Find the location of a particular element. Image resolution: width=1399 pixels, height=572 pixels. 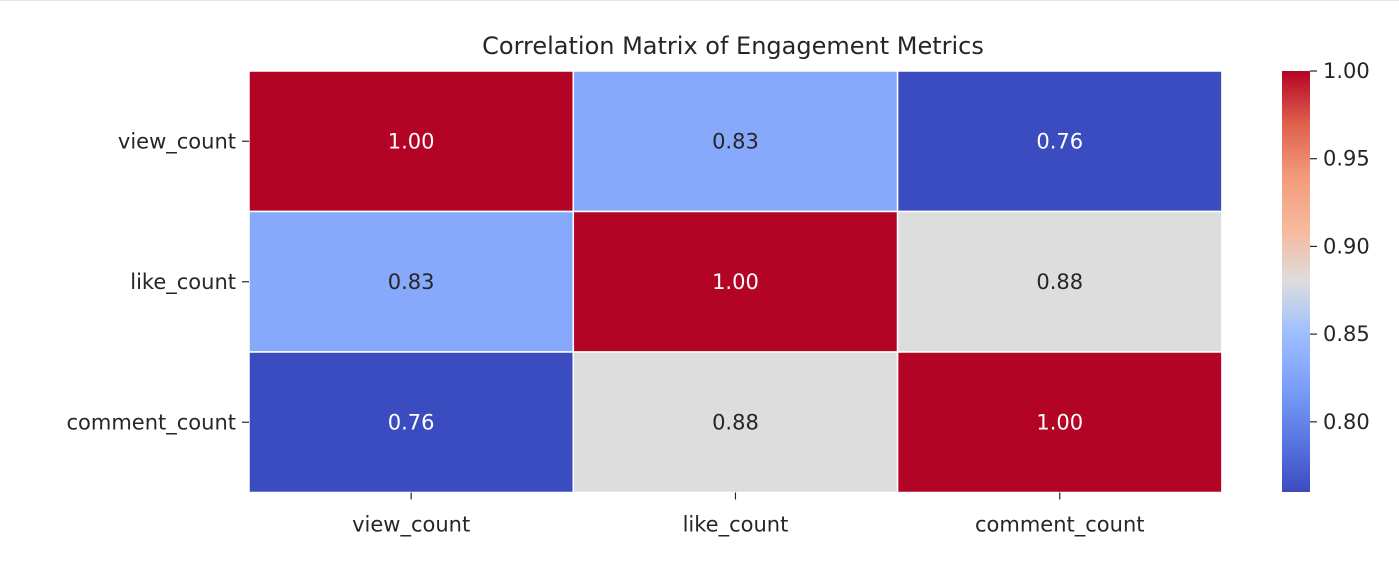

y-tick-label: view_count is located at coordinates (177, 141).